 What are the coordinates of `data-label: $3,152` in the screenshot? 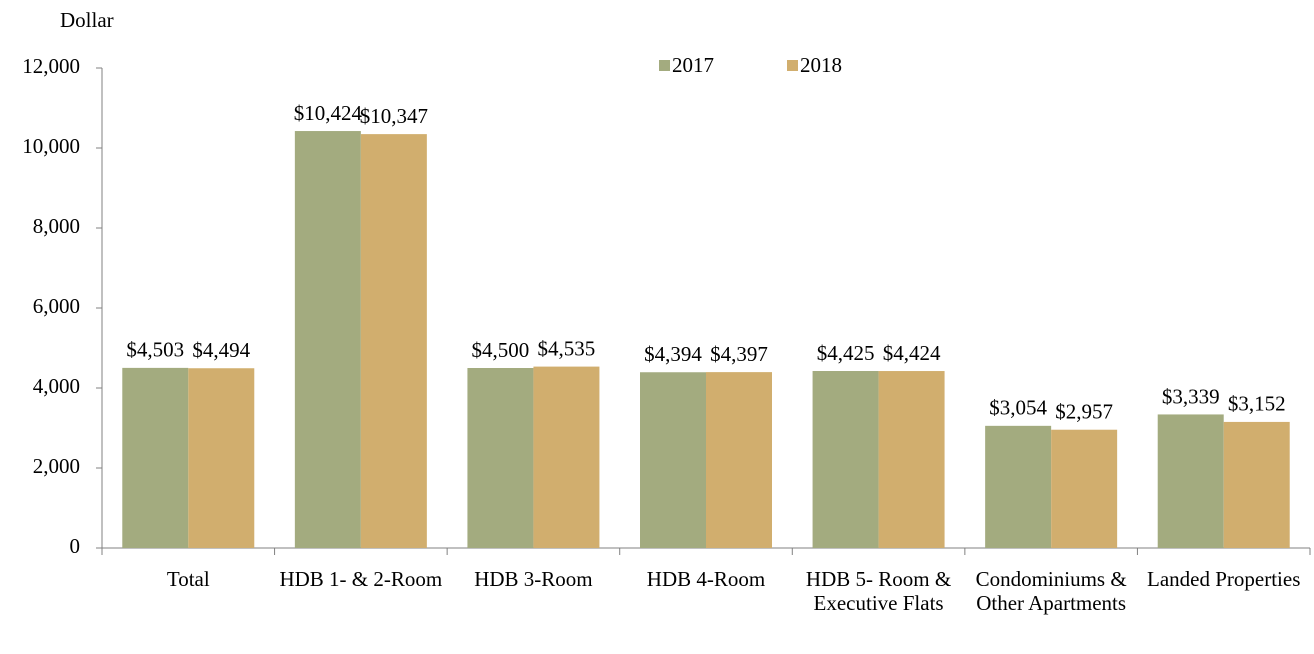 It's located at (1257, 404).